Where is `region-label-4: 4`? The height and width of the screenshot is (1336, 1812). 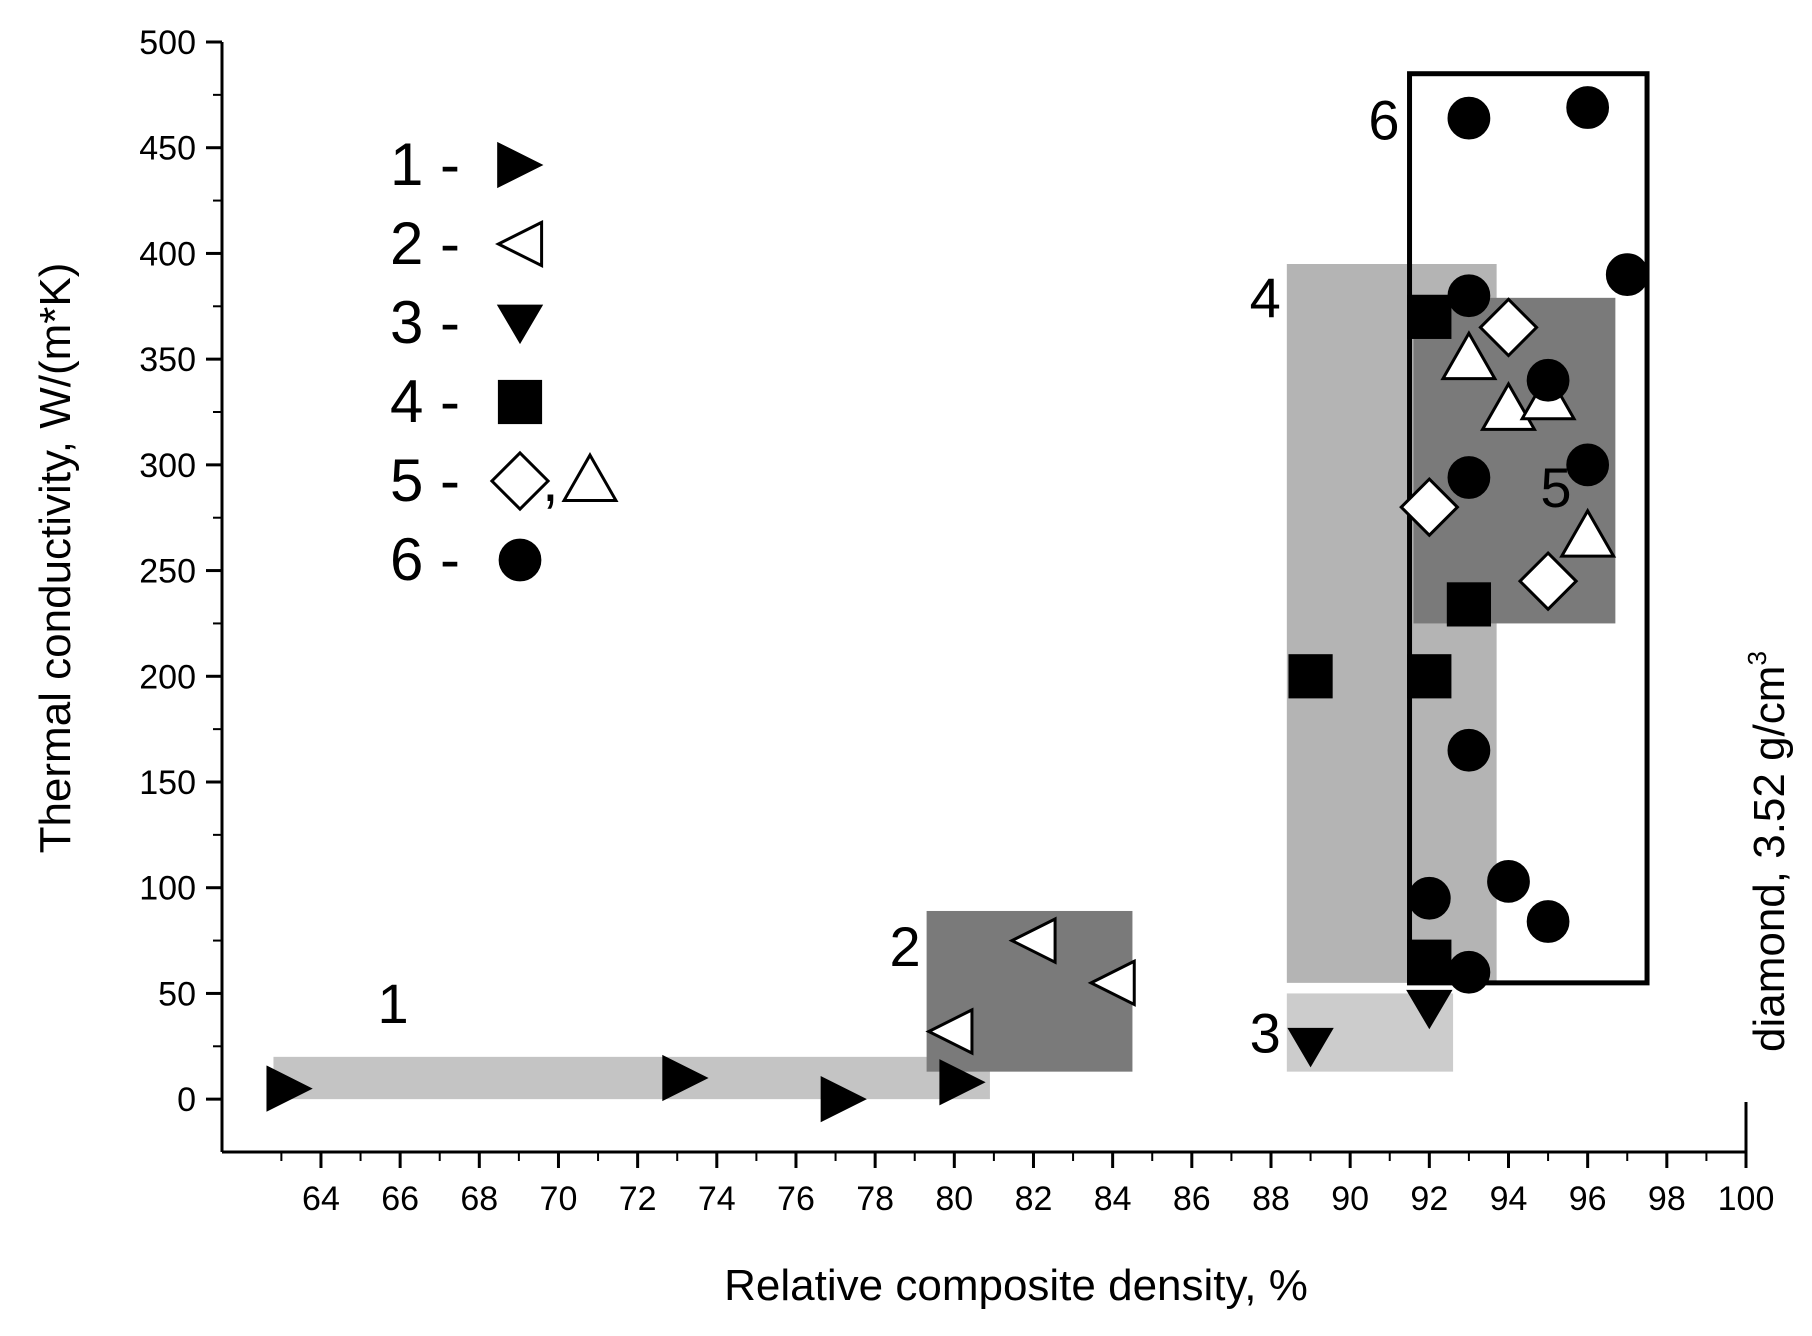 region-label-4: 4 is located at coordinates (1265, 297).